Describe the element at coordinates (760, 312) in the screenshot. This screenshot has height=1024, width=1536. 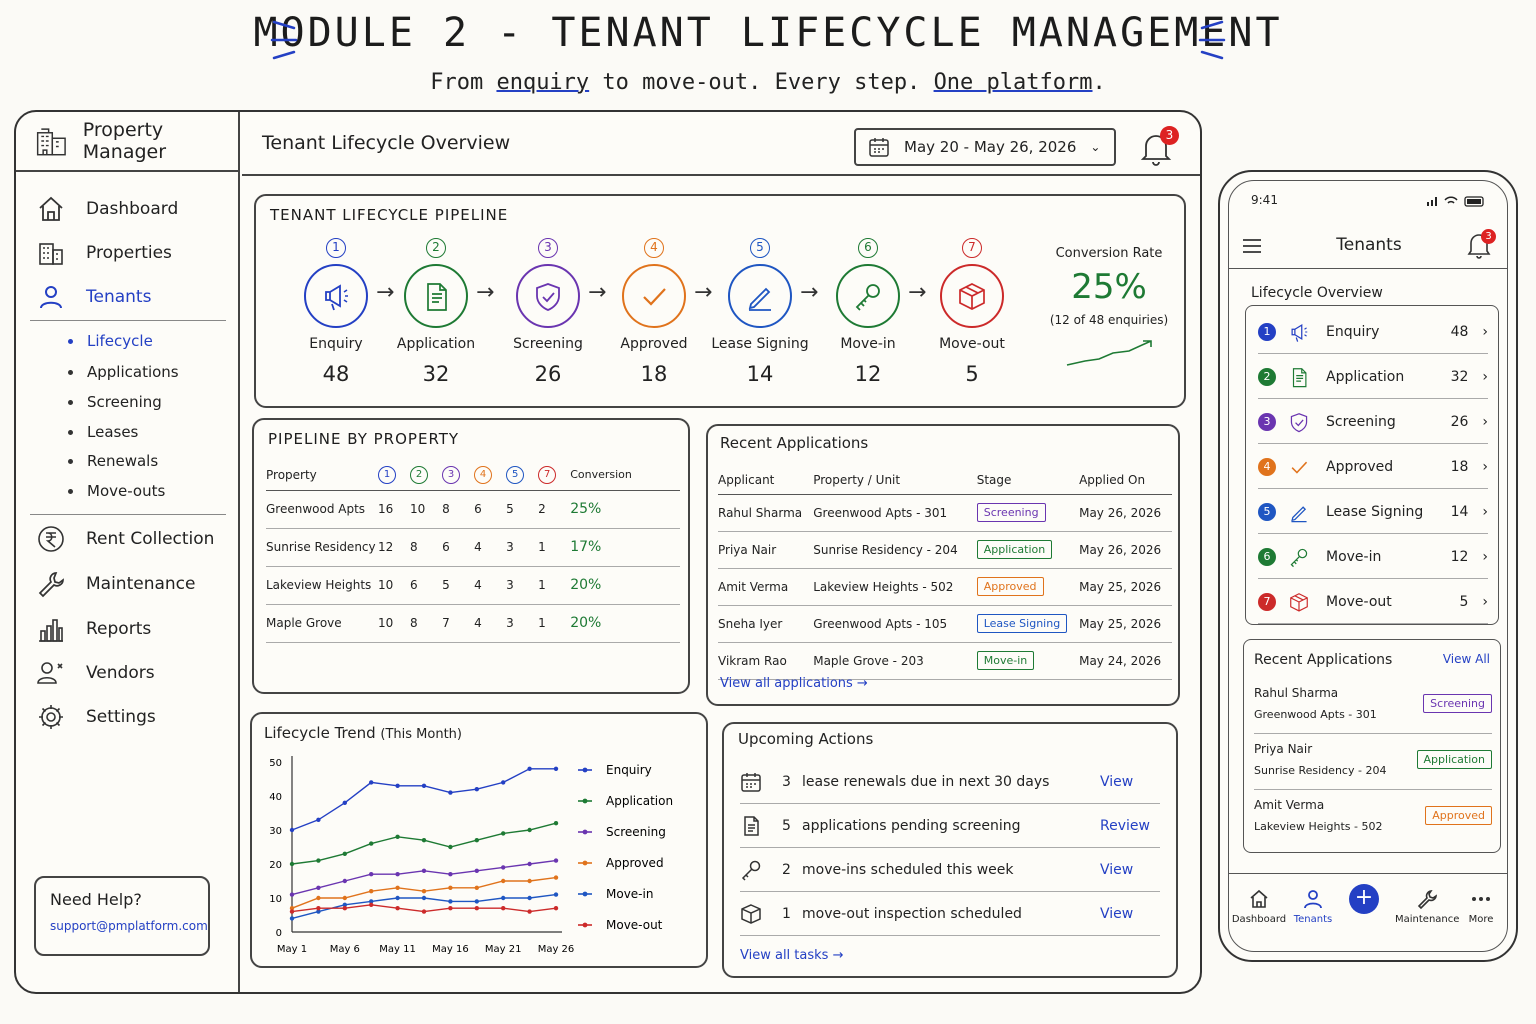
I see `pipeline-stage-lease-signing: 5 Lease Signing 14` at that location.